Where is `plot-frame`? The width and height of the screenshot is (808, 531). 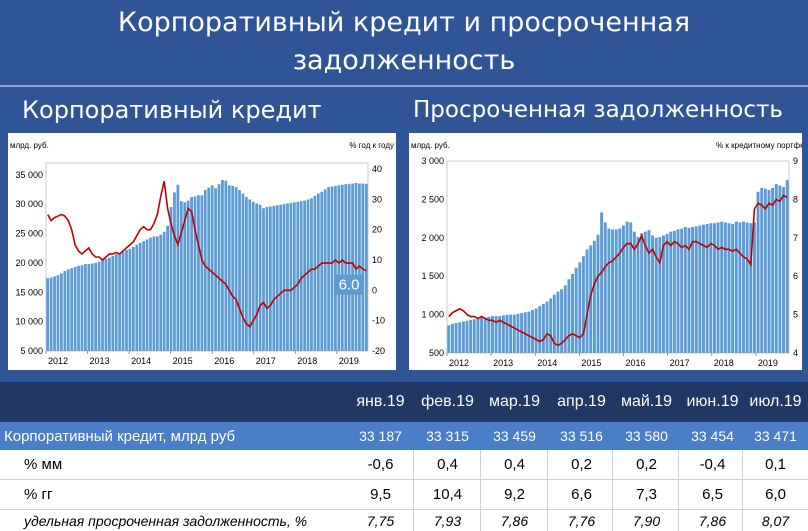
plot-frame is located at coordinates (207, 257).